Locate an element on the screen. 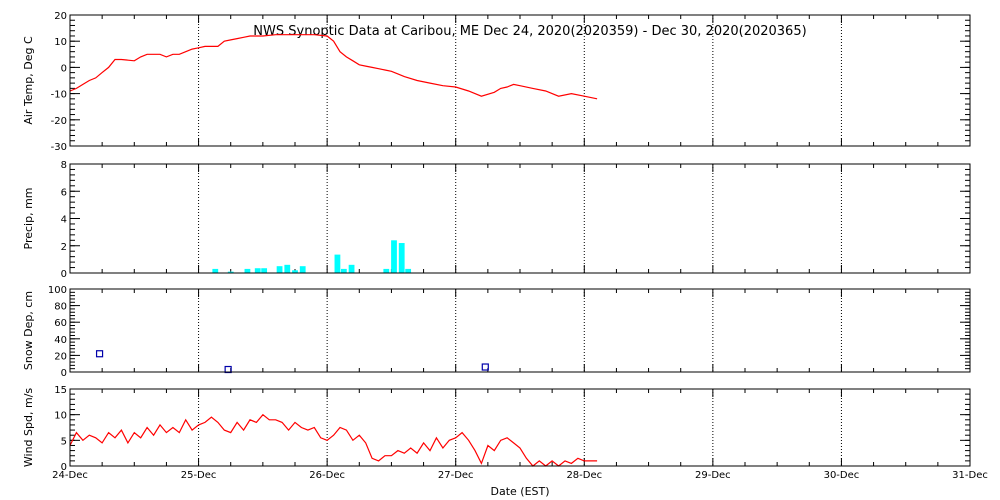 Image resolution: width=1000 pixels, height=500 pixels. precip-y-tick-label: 8 is located at coordinates (64, 165).